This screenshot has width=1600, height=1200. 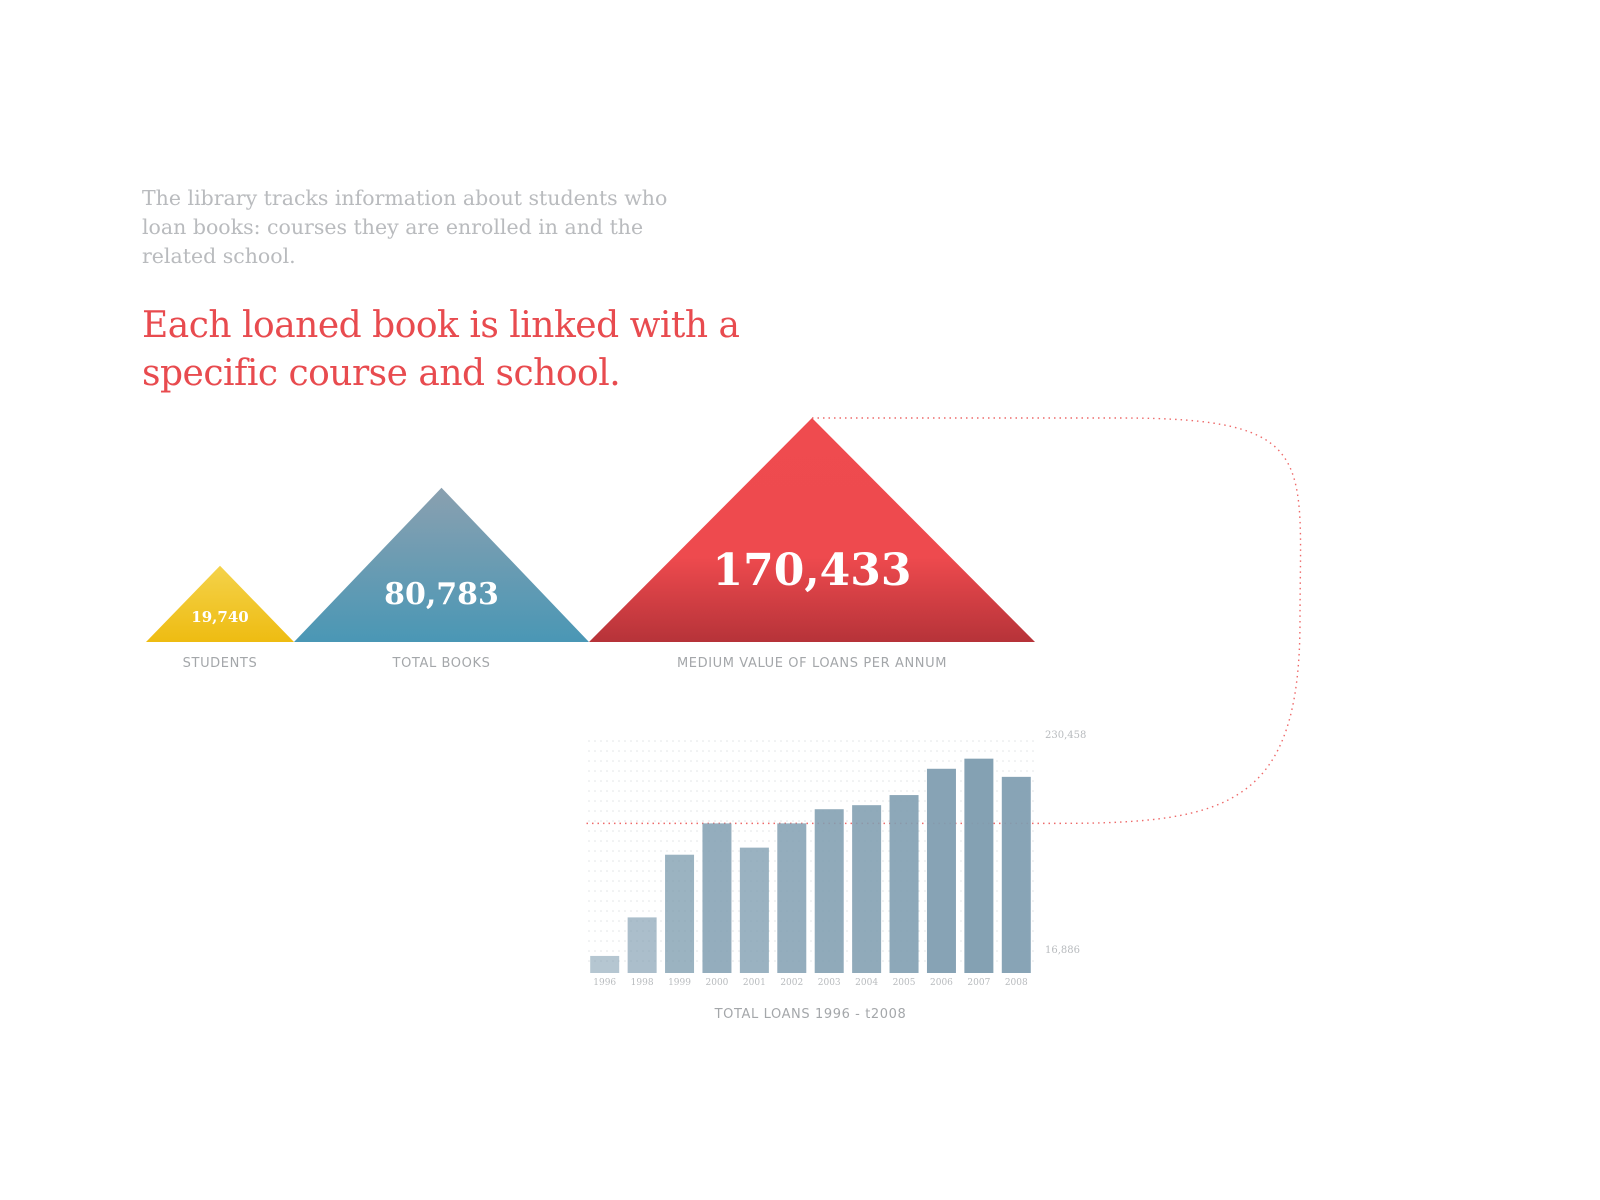 What do you see at coordinates (717, 983) in the screenshot?
I see `bar-tick-2000: 2000` at bounding box center [717, 983].